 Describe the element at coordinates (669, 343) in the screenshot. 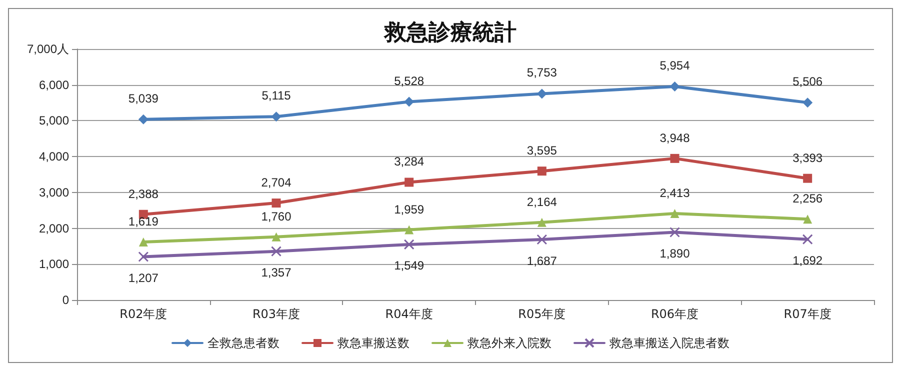

I see `legend-label: 救急車搬送入院患者数` at that location.